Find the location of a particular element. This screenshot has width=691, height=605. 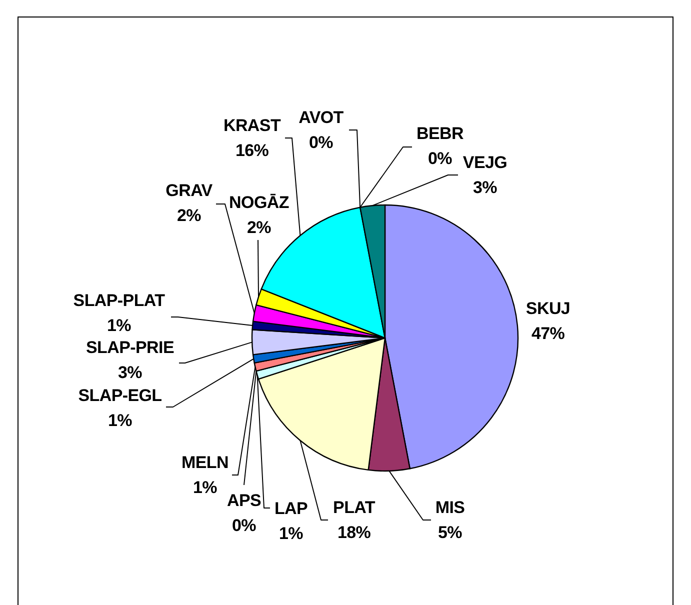

data-label: 16% is located at coordinates (252, 150).